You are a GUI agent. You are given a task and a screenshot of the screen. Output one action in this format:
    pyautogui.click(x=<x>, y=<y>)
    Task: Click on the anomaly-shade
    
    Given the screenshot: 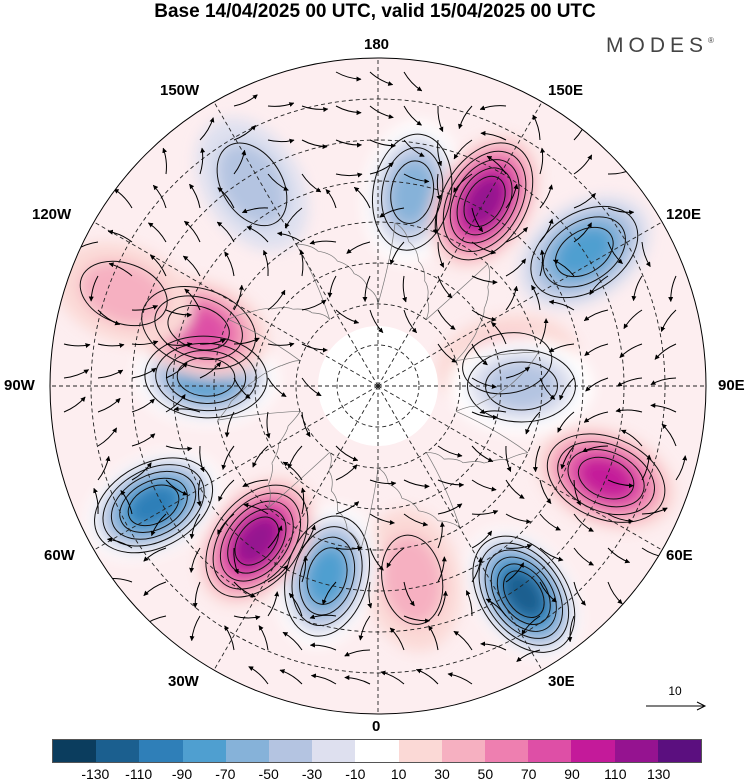 What is the action you would take?
    pyautogui.click(x=256, y=541)
    